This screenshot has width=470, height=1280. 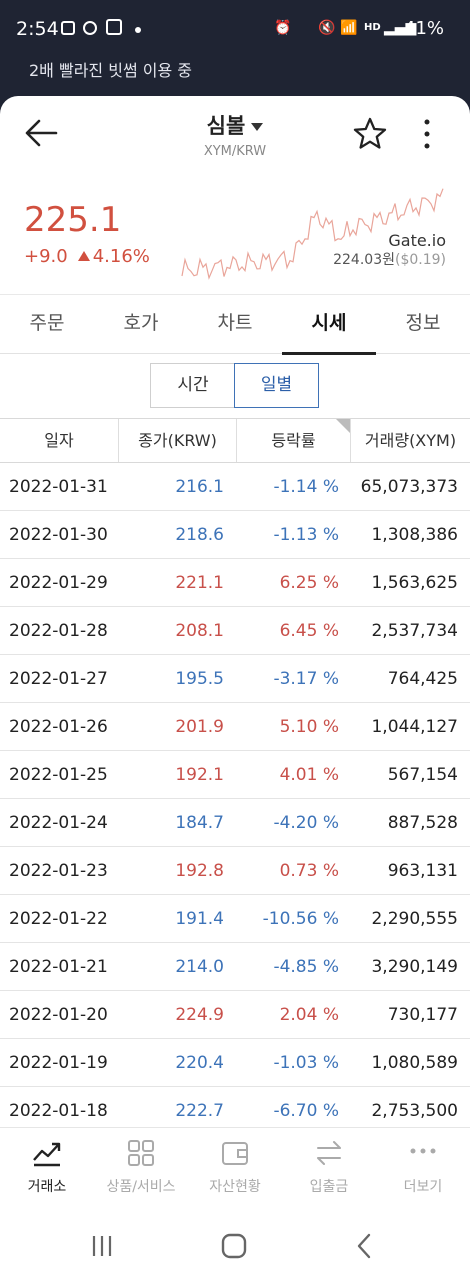 What do you see at coordinates (414, 583) in the screenshot?
I see `cell-volume: 1,563,625` at bounding box center [414, 583].